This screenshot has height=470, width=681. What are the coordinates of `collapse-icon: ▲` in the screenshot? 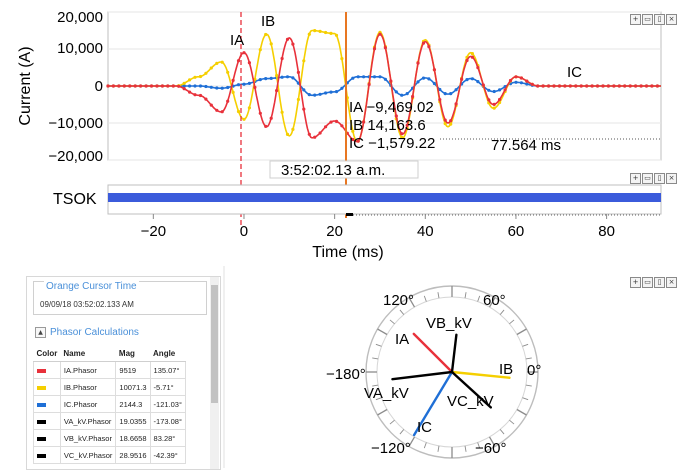 It's located at (40, 332).